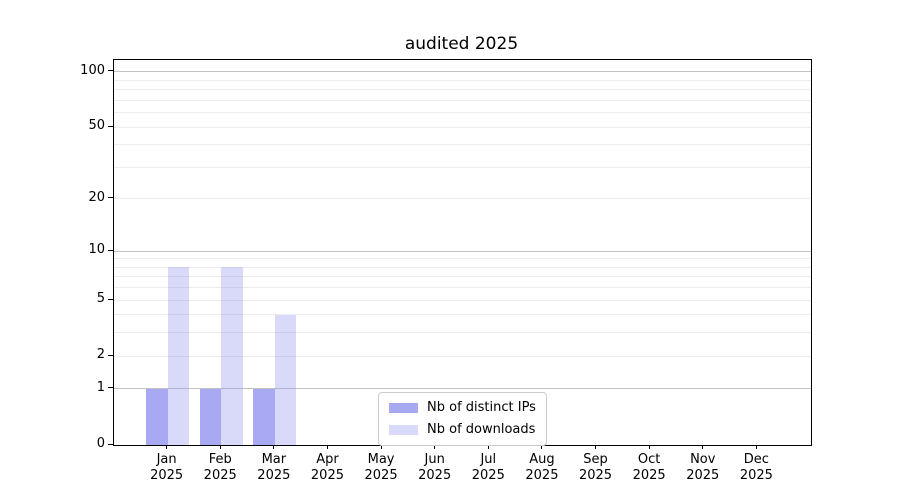 This screenshot has width=900, height=500. I want to click on x-tick-label: Jun 2025, so click(435, 468).